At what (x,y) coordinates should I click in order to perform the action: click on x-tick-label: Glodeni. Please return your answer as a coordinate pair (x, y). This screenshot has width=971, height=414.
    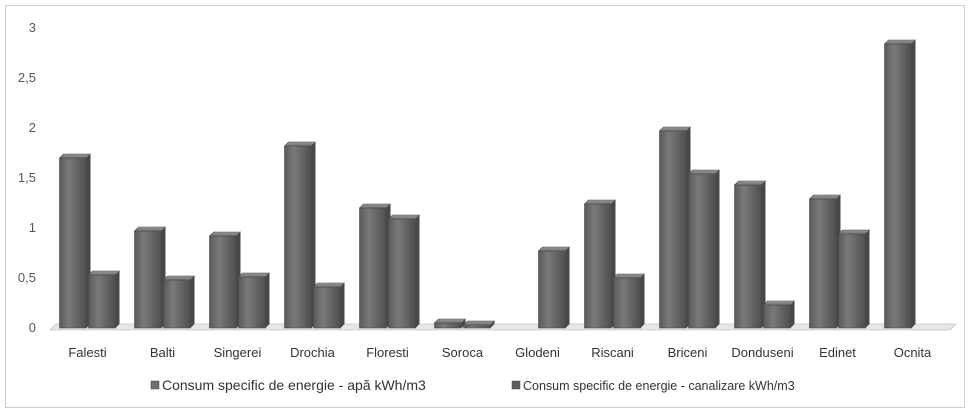
    Looking at the image, I should click on (537, 352).